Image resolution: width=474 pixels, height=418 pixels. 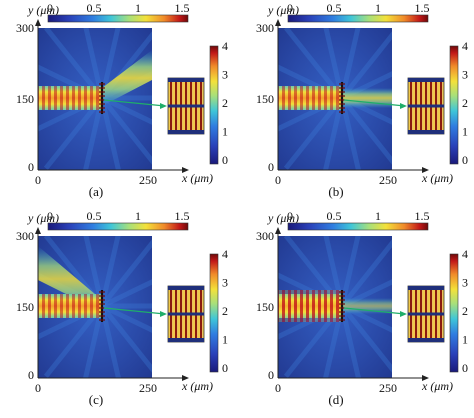 I want to click on panel-label: (a), so click(x=96, y=191).